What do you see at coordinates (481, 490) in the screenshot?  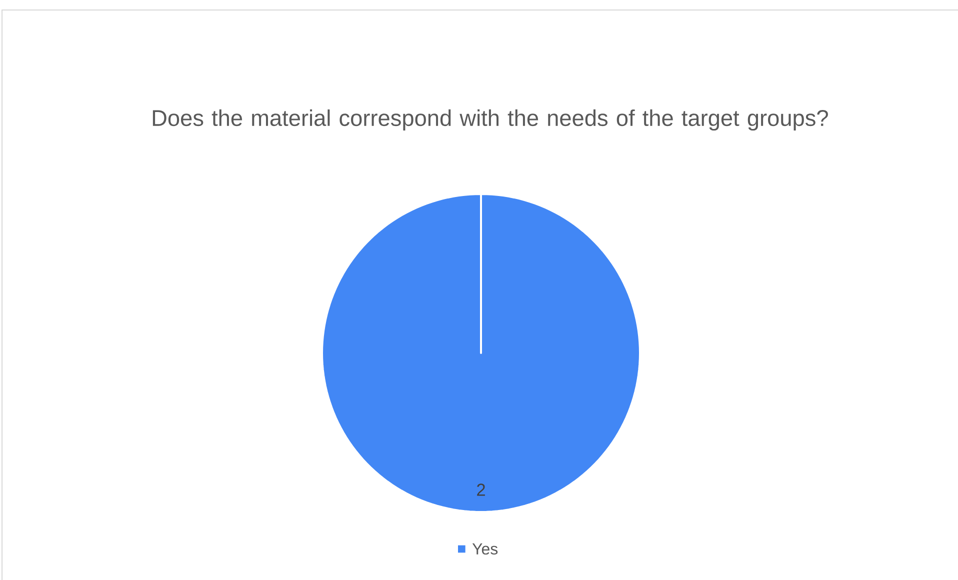 I see `data-label: 2` at bounding box center [481, 490].